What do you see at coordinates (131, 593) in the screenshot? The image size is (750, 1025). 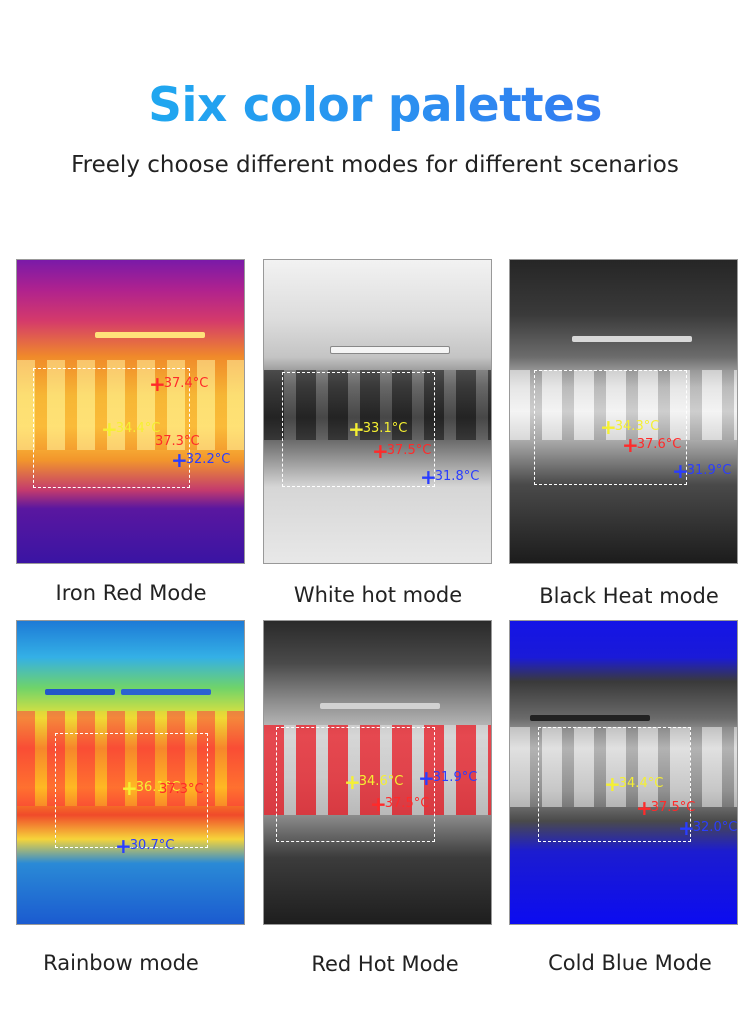 I see `mode-label-iron-red: Iron Red Mode` at bounding box center [131, 593].